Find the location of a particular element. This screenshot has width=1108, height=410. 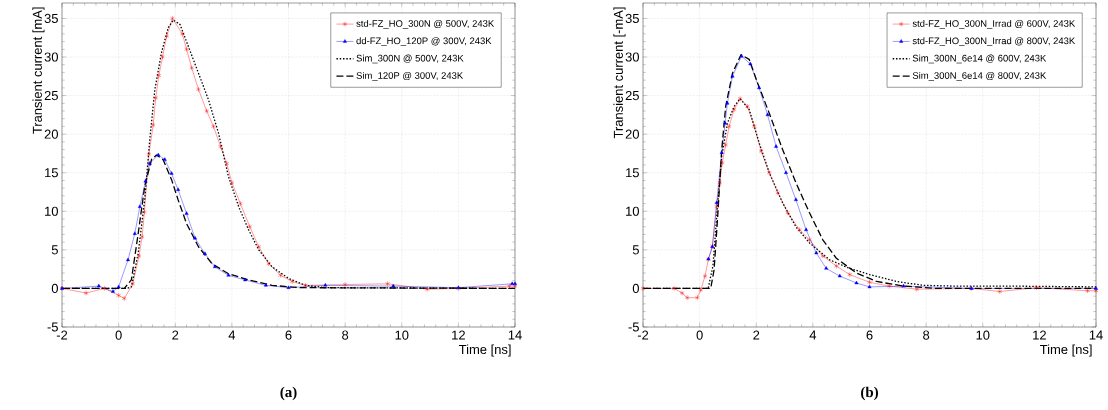

y-axis-title: Transient current [mA] is located at coordinates (38, 70).